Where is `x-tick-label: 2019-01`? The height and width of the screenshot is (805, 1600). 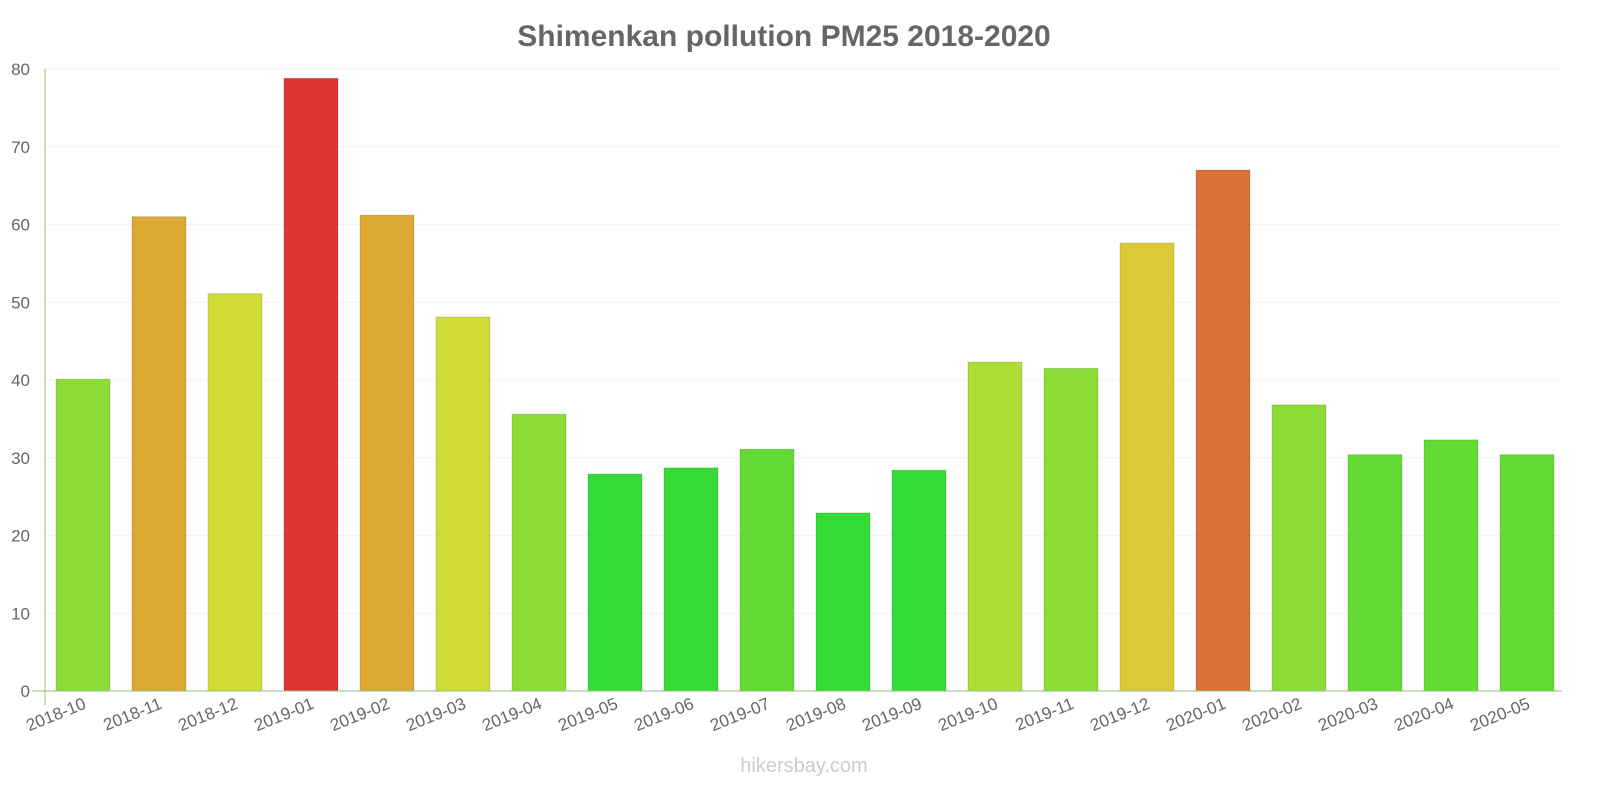
x-tick-label: 2019-01 is located at coordinates (284, 714).